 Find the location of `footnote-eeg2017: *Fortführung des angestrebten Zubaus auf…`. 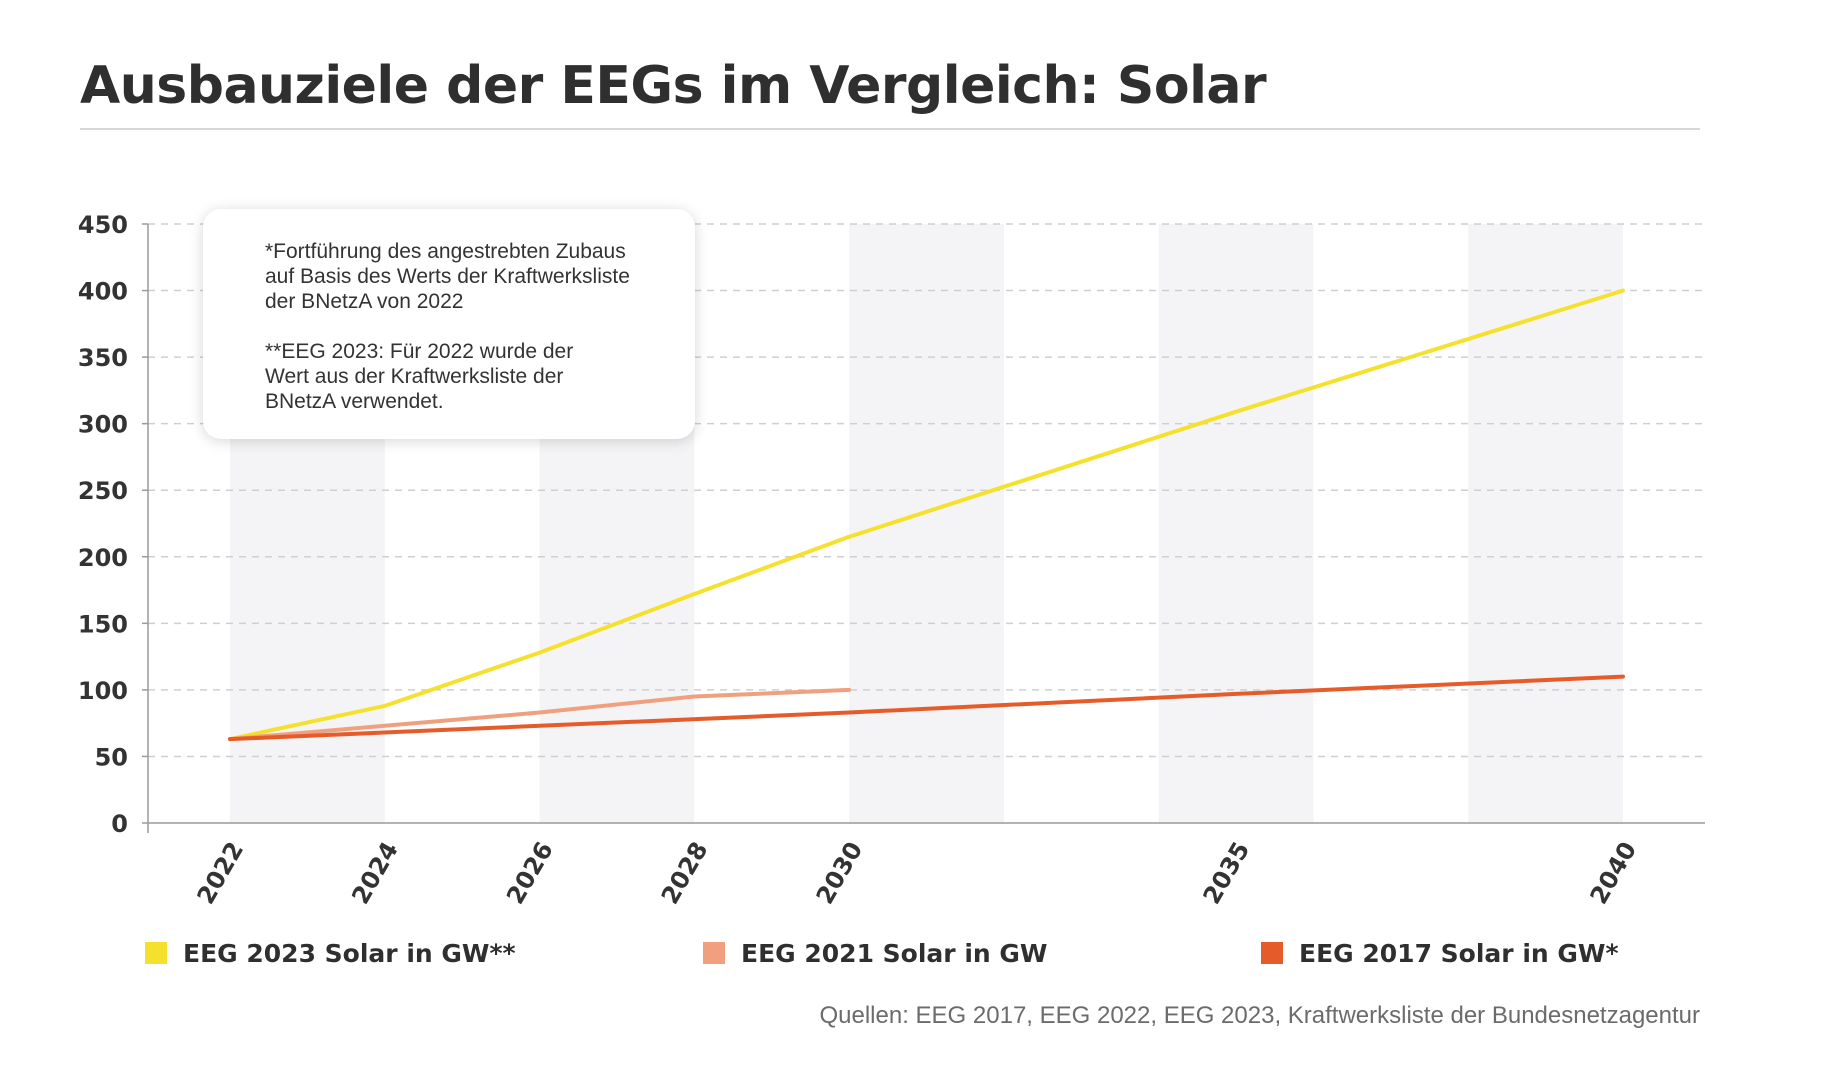

footnote-eeg2017: *Fortführung des angestrebten Zubaus auf… is located at coordinates (447, 276).